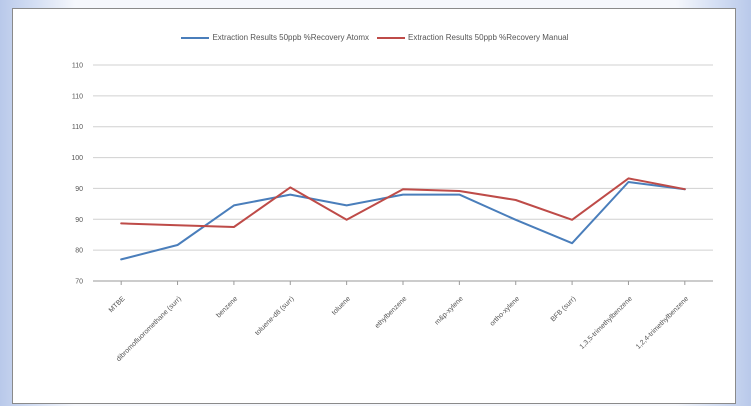 The width and height of the screenshot is (751, 406). I want to click on legend-swatch-manual, so click(390, 37).